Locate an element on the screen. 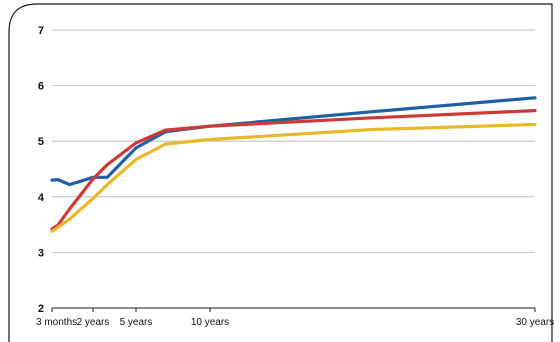  y-tick-label: 6 is located at coordinates (41, 87).